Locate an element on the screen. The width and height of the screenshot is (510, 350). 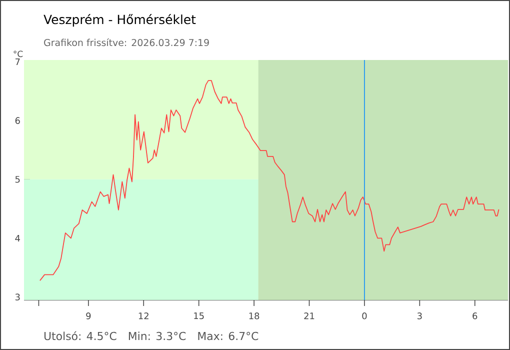
chart-subtitle: Grafikon frissítve: 2026.03.29 7:19 is located at coordinates (126, 42).